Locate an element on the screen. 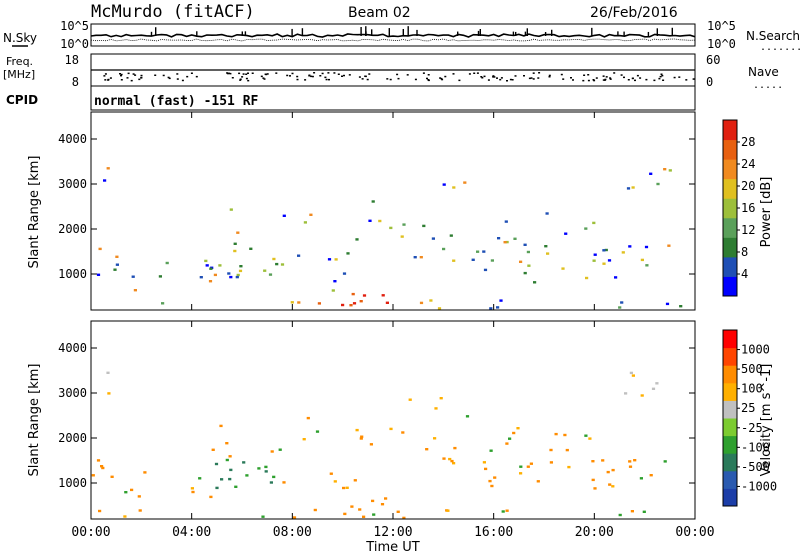  y-tick-label: 2000 is located at coordinates (72, 438).